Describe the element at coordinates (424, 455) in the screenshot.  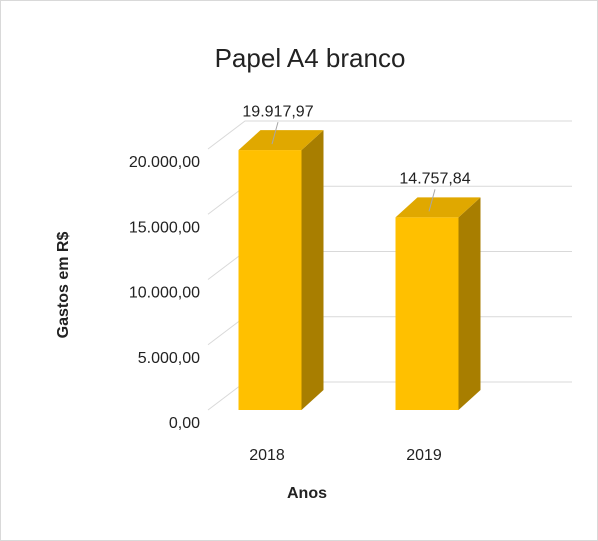
I see `x-tick-label: 2019` at that location.